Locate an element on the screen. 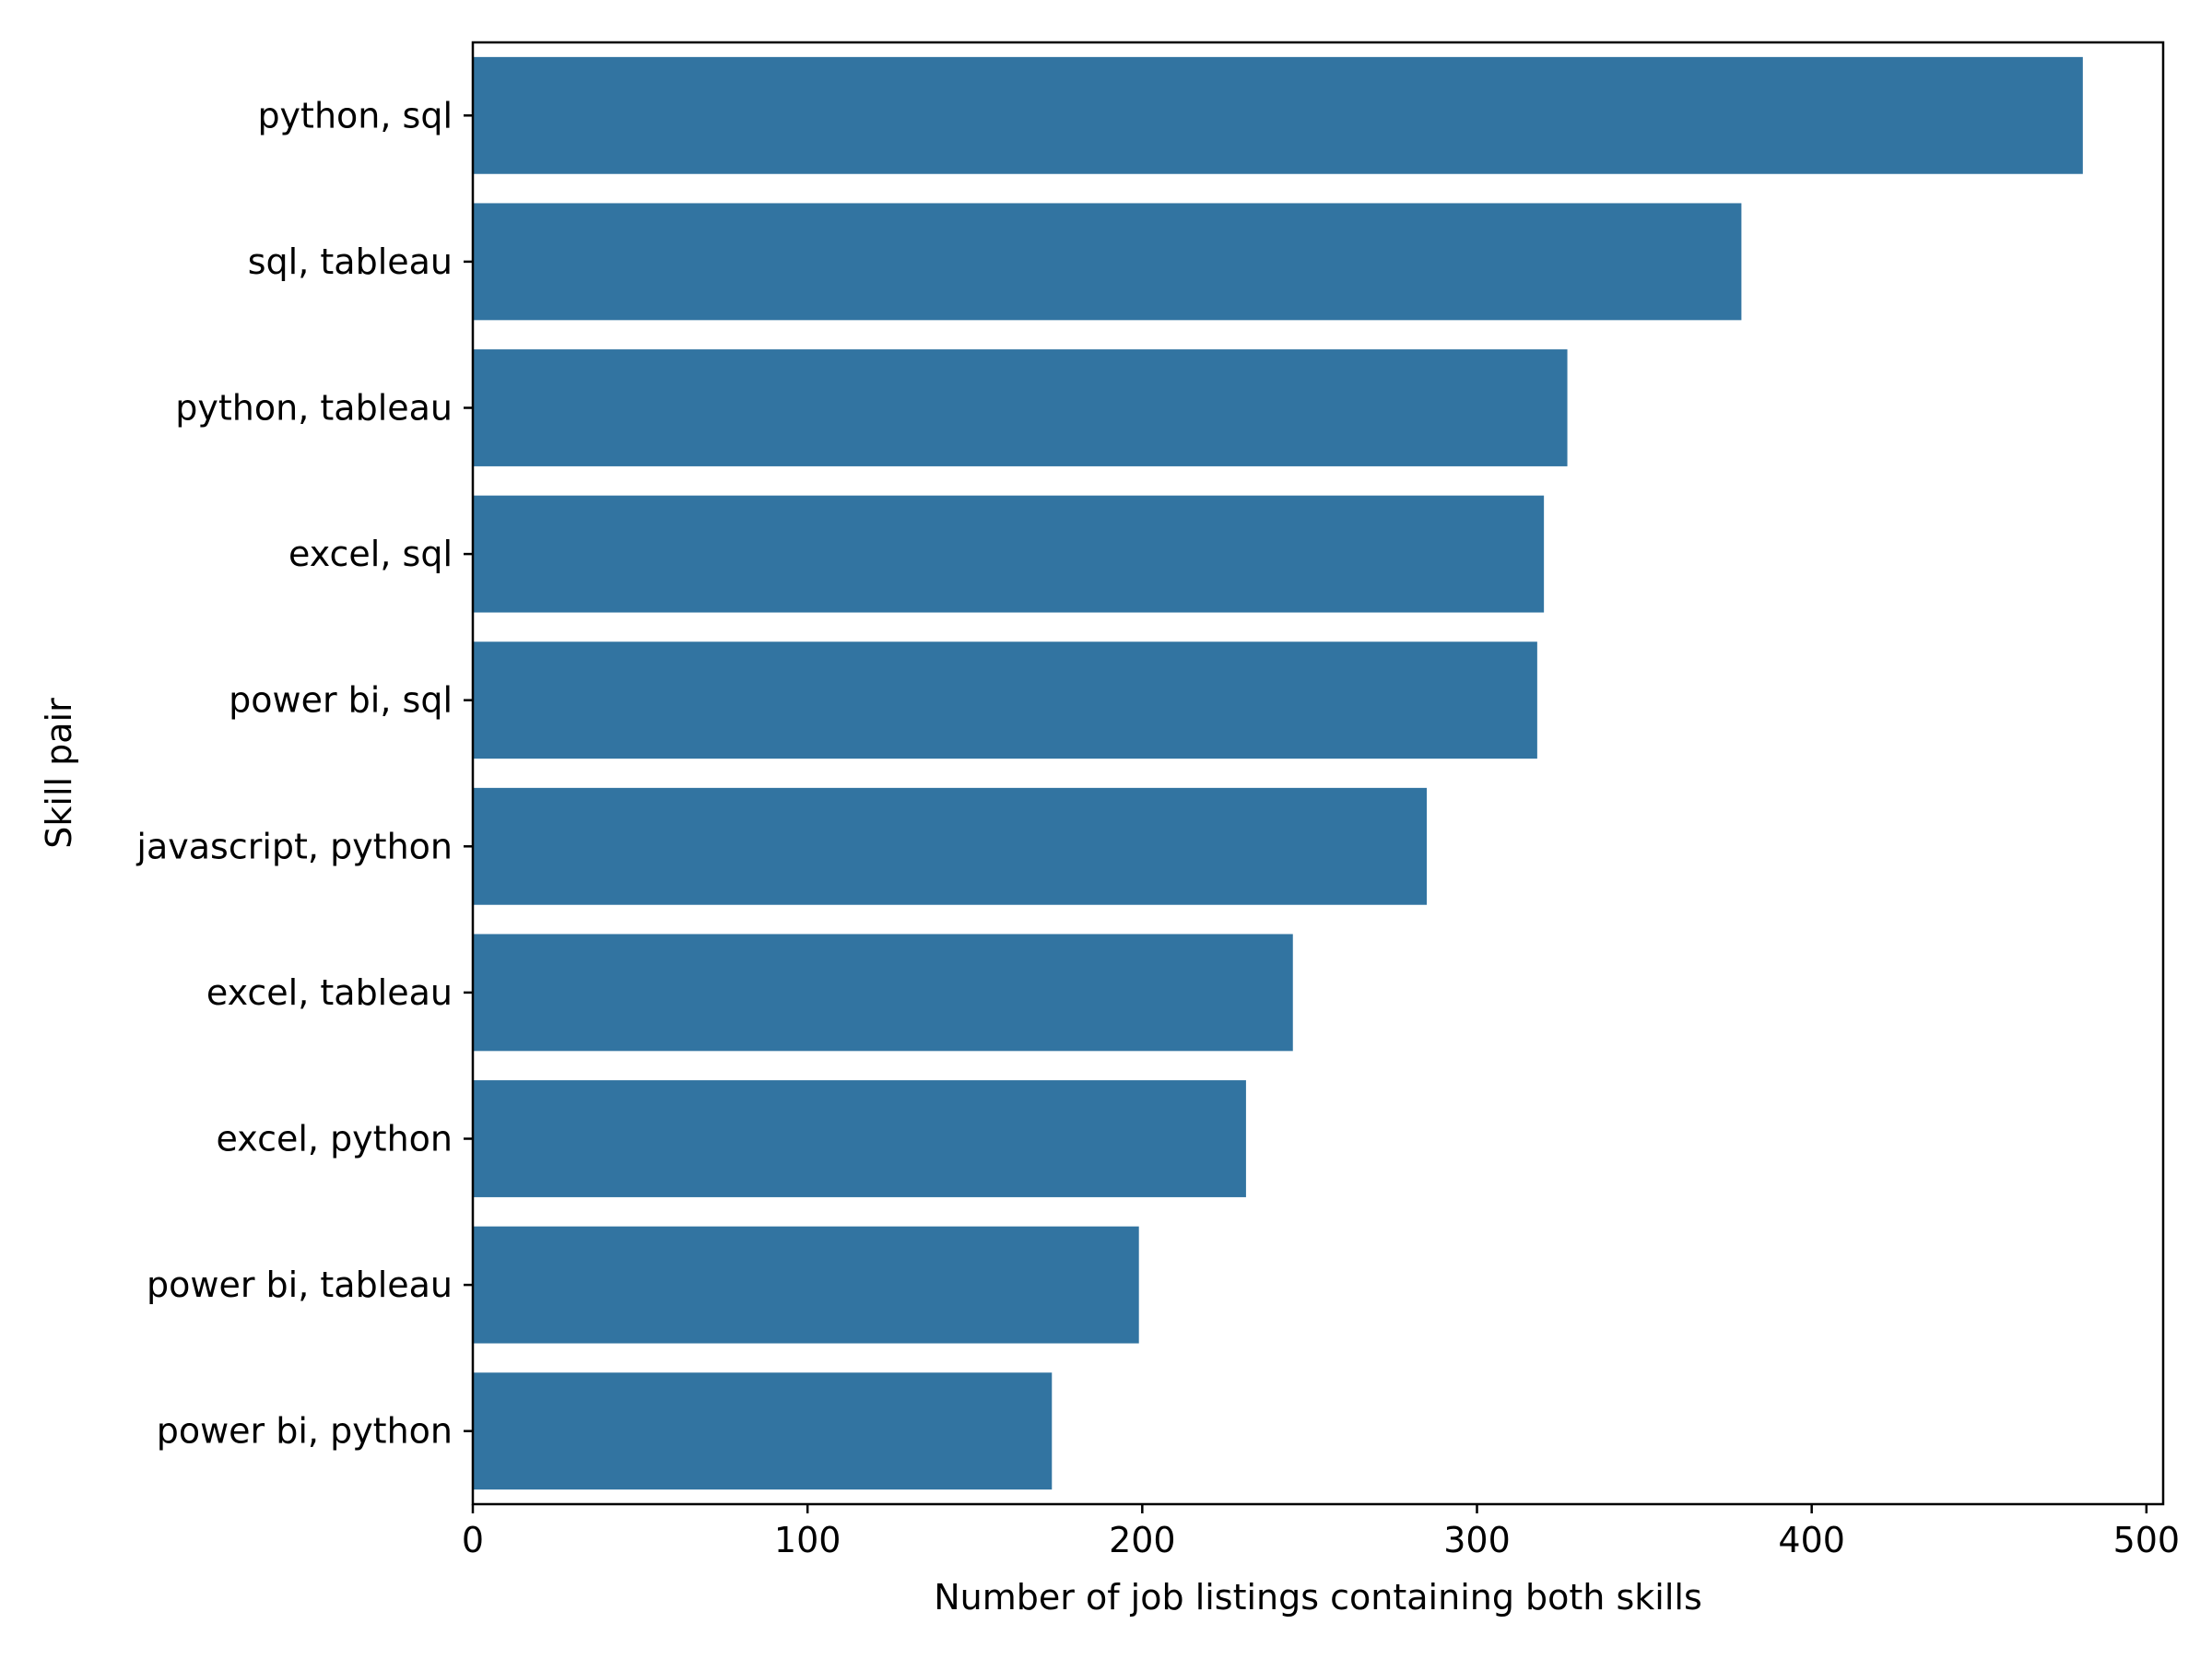 This screenshot has height=1659, width=2212. x-tick-label: 300 is located at coordinates (1477, 1540).